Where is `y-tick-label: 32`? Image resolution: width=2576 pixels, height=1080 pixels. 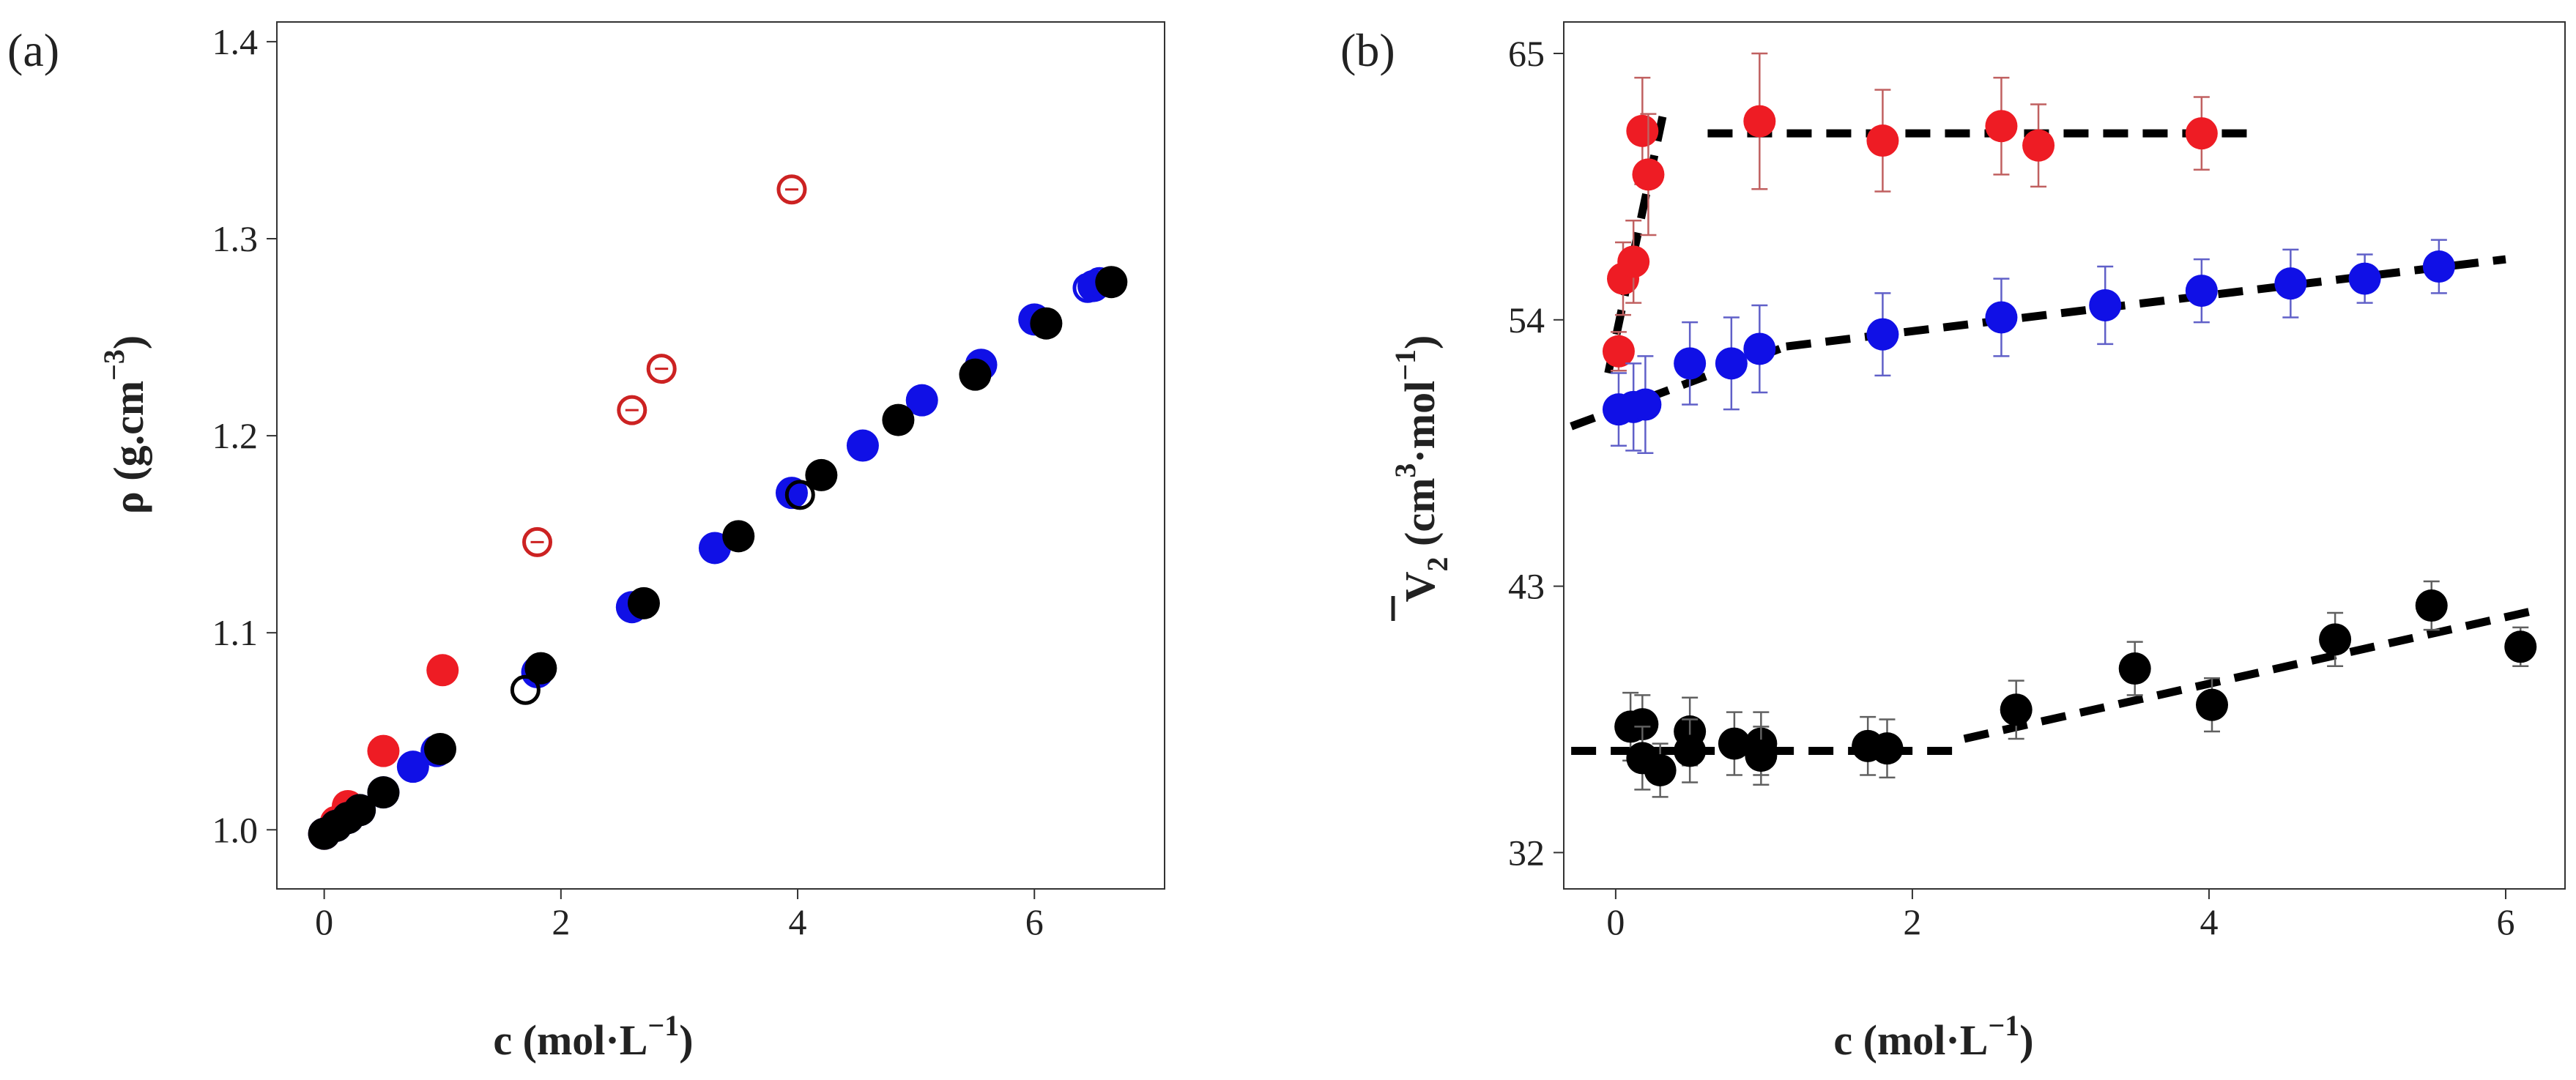
y-tick-label: 32 is located at coordinates (1526, 852).